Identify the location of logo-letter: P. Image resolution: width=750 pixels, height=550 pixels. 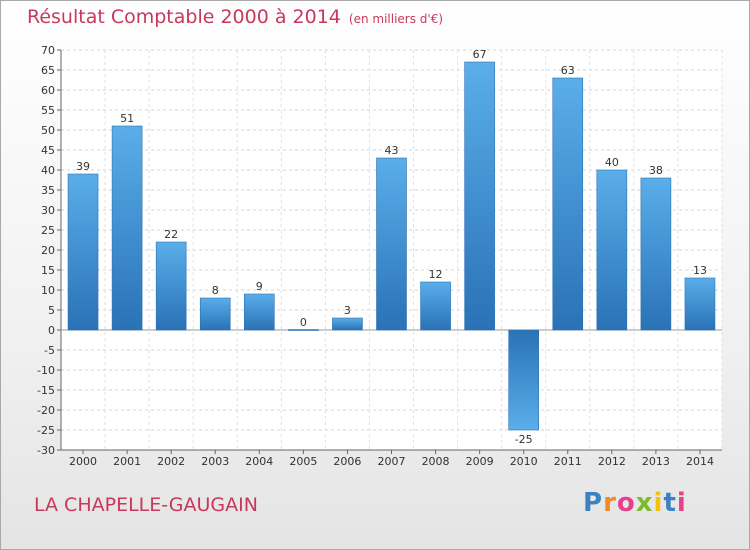
(593, 503).